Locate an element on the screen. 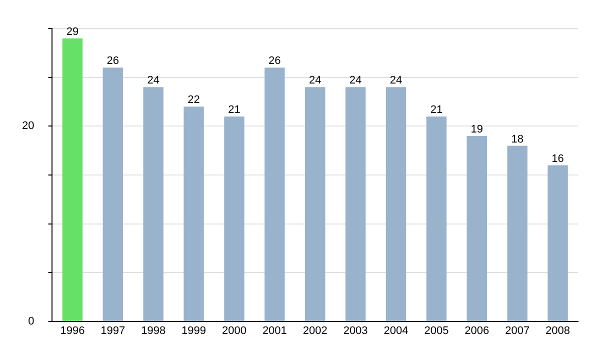 The height and width of the screenshot is (350, 600). data-label: 18 is located at coordinates (517, 139).